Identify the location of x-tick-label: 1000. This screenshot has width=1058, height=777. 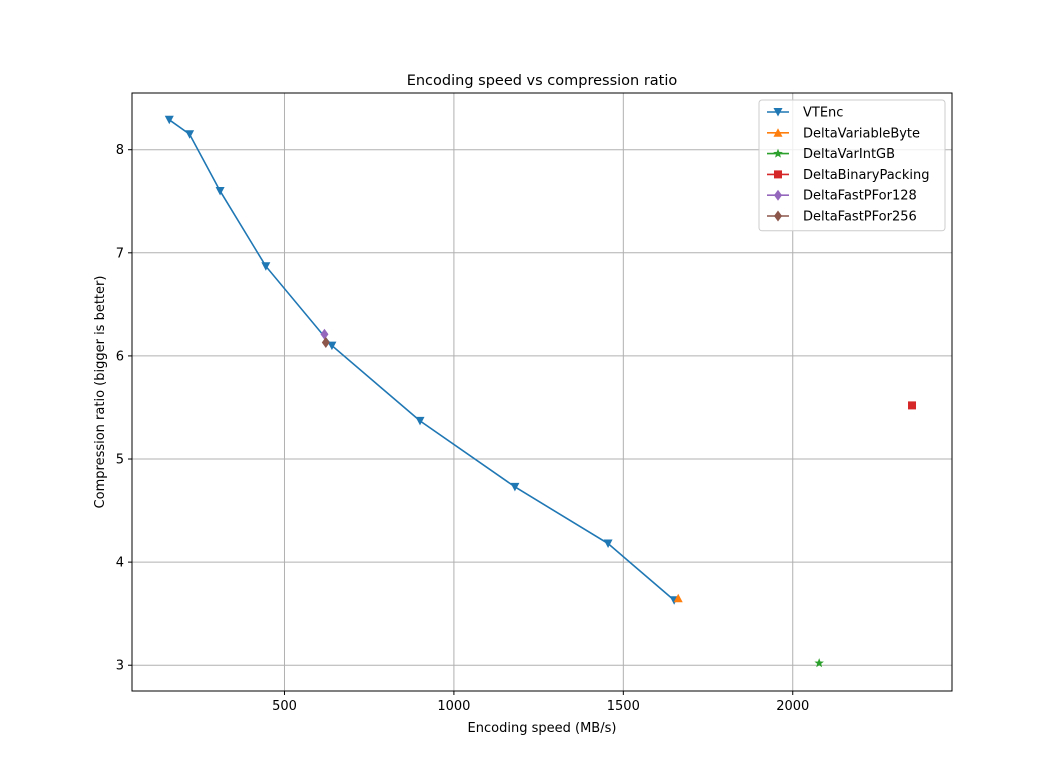
(453, 706).